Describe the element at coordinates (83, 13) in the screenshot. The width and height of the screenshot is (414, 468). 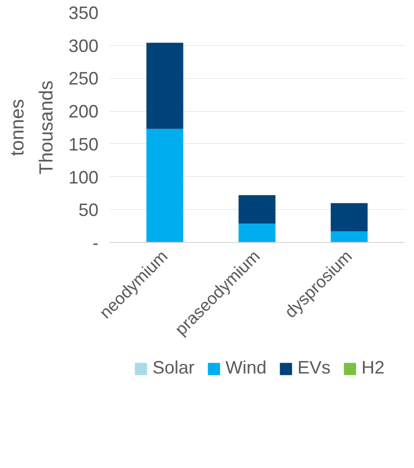
I see `y-tick-label: 350` at that location.